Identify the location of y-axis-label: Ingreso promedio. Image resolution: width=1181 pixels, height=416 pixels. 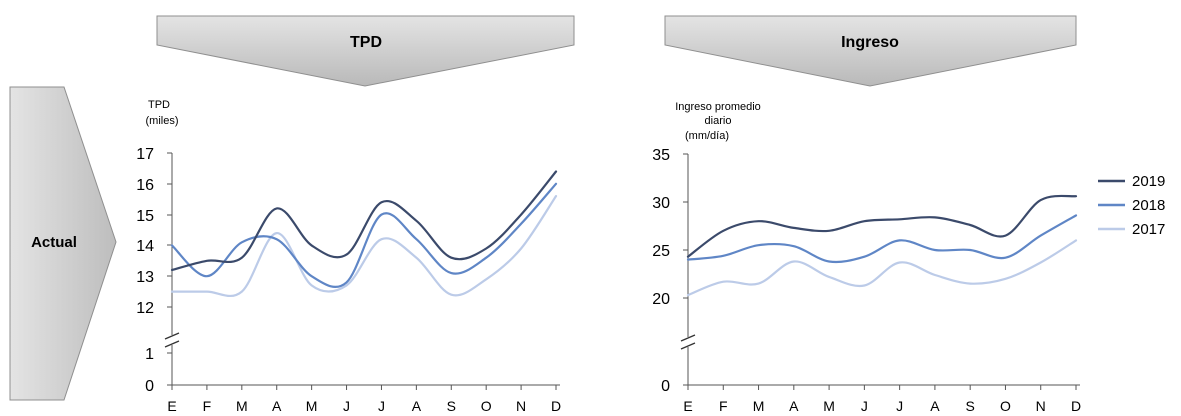
(718, 107).